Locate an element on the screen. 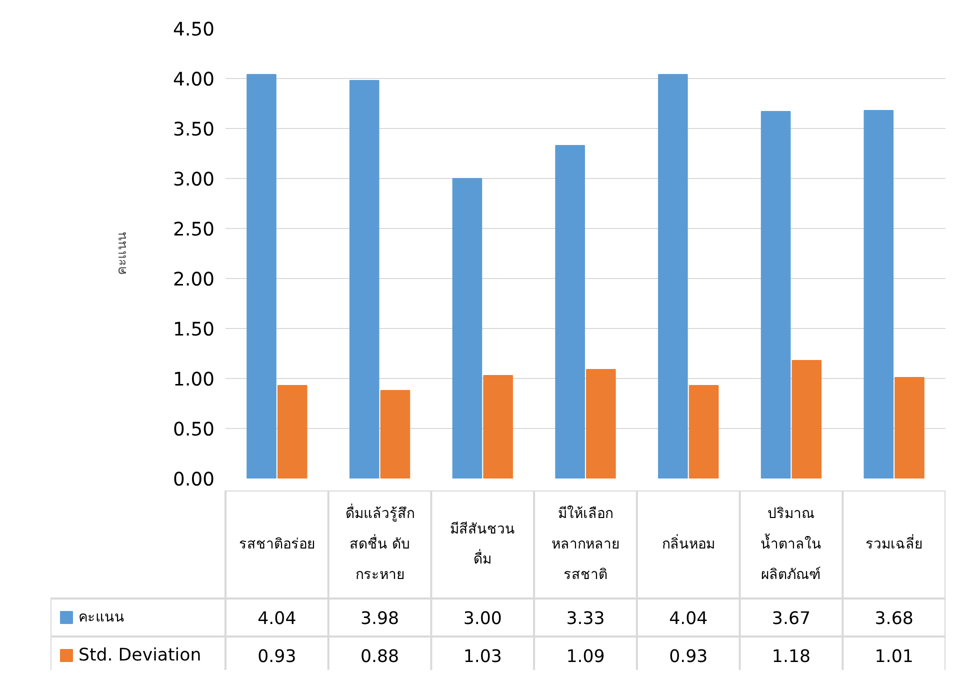  y-tick-label: 4.50 is located at coordinates (193, 30).